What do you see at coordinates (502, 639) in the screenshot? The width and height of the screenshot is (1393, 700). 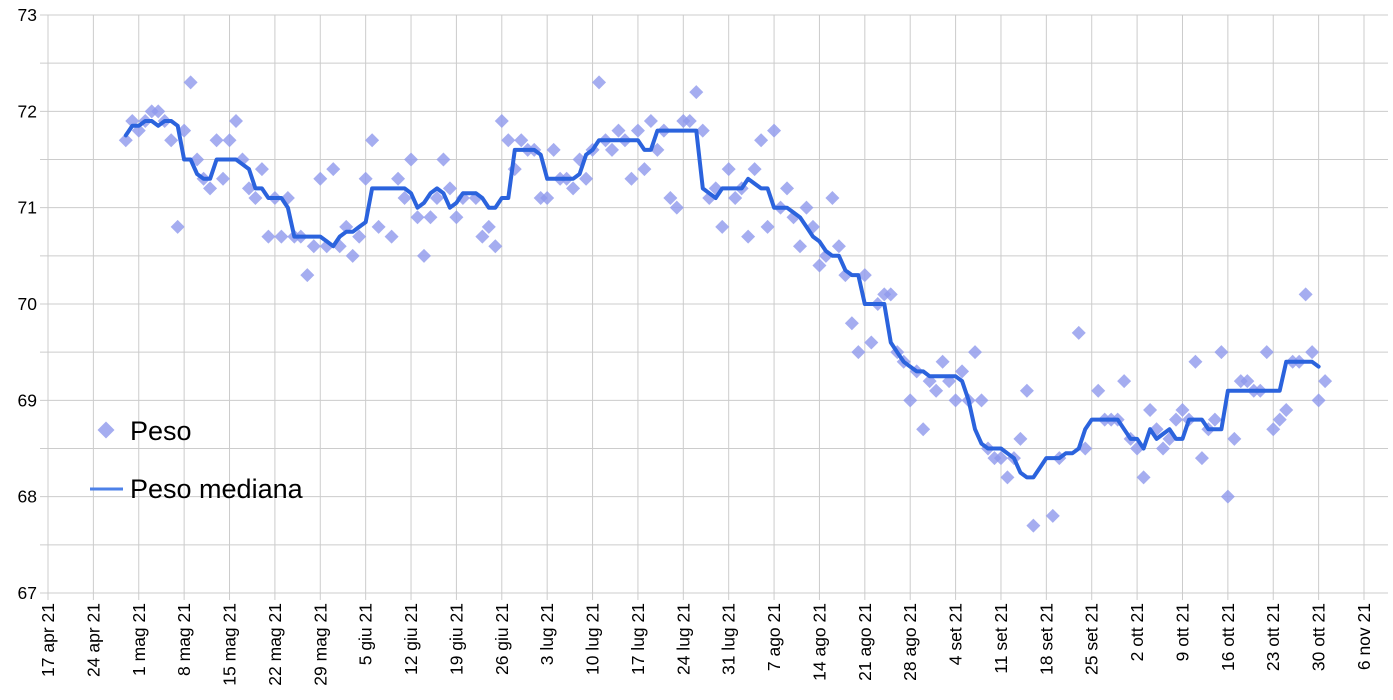 I see `x-axis-tick-label: 26 giu 21` at bounding box center [502, 639].